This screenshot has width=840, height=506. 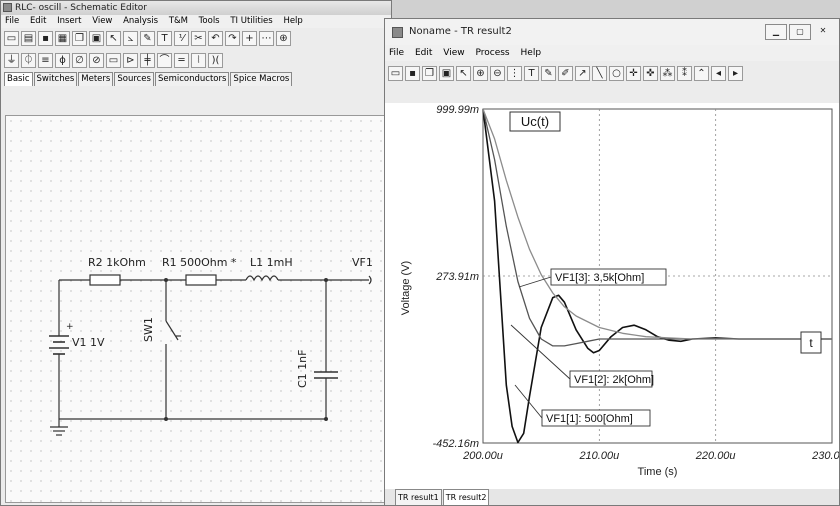 I want to click on switch-icon: ═, so click(x=181, y=60).